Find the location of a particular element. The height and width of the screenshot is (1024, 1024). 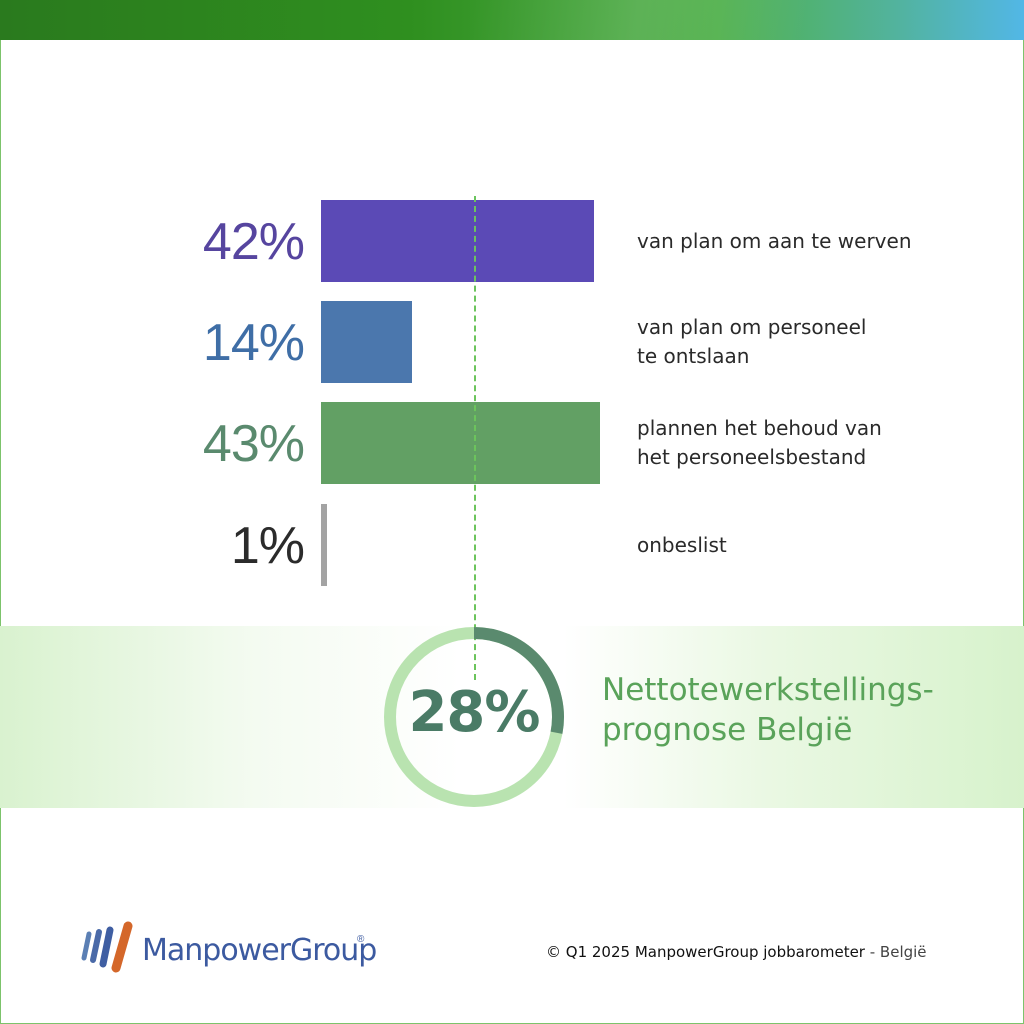

forecast-value: 28% is located at coordinates (474, 712).